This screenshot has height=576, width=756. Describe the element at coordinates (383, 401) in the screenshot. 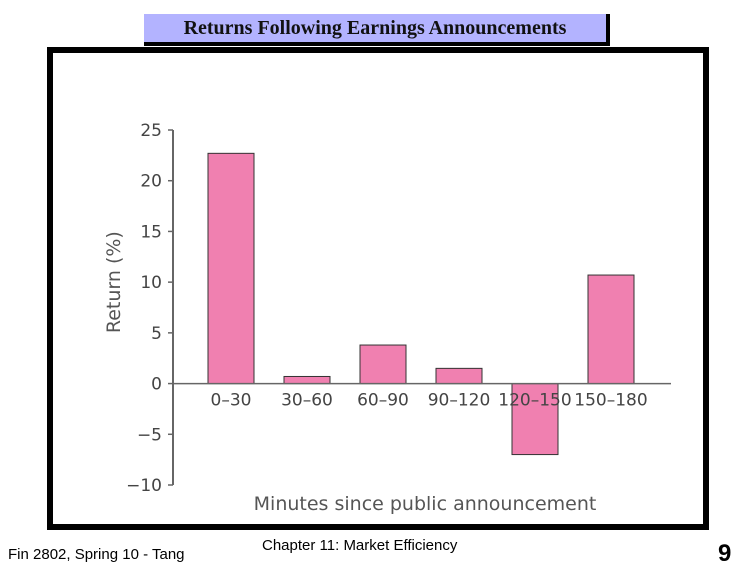

I see `x-tick-label: 60–90` at that location.